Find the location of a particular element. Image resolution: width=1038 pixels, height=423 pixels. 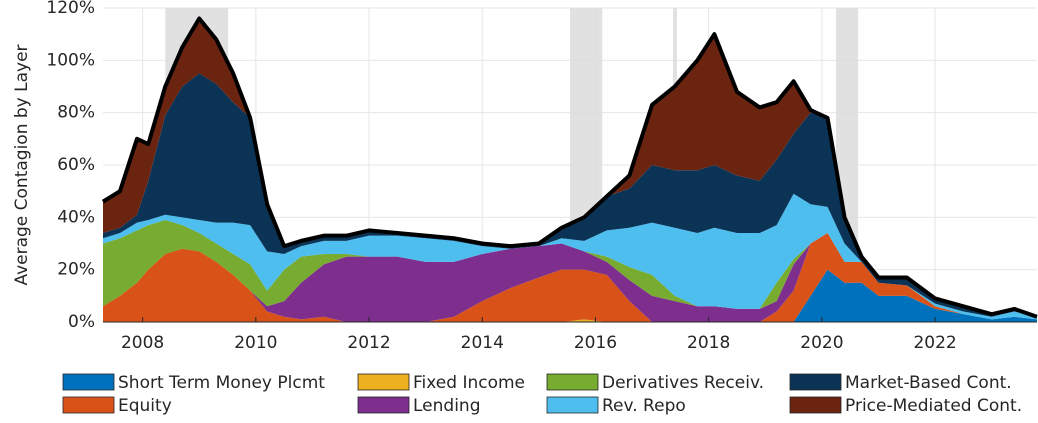

x-tick-label: 2008 is located at coordinates (142, 343).